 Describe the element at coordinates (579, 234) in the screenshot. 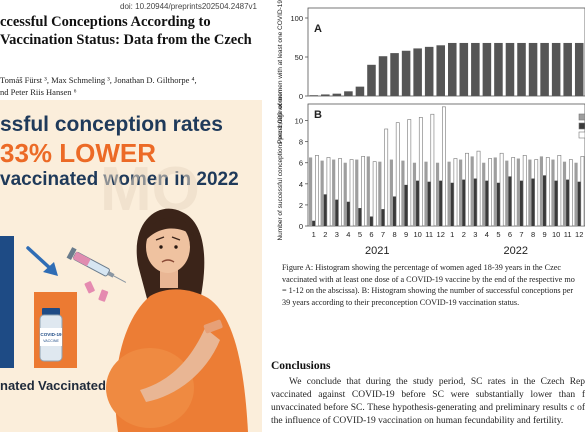

I see `x-tick-label: 12` at that location.